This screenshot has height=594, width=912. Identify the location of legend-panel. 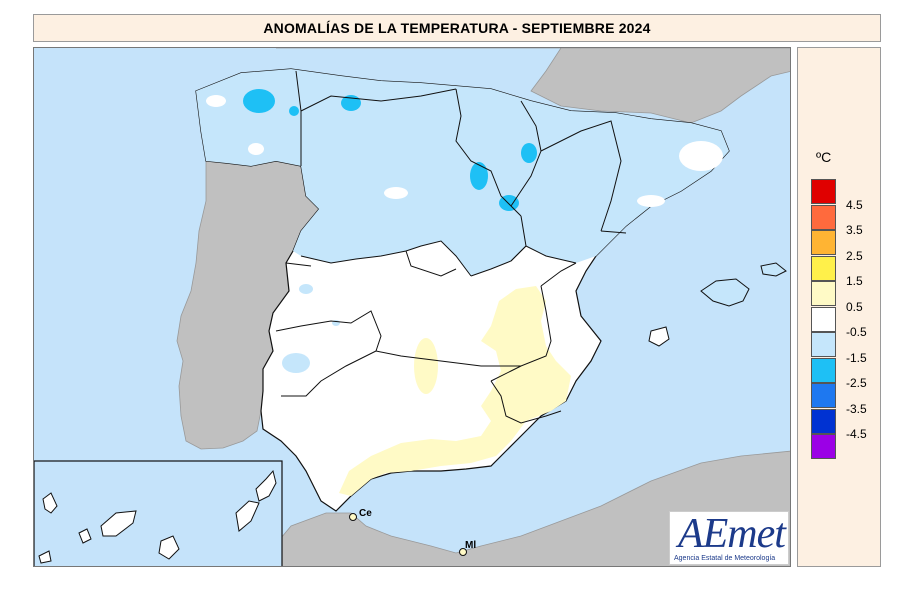
(839, 307).